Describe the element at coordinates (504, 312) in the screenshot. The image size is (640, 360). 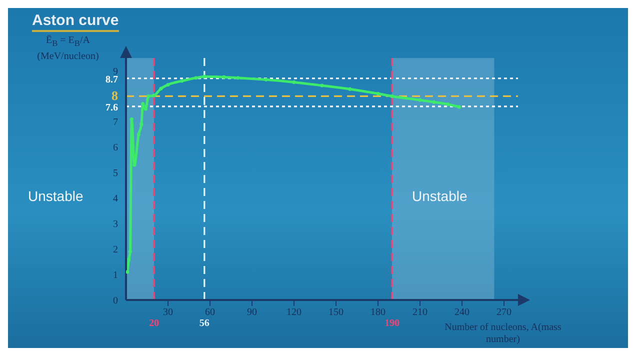
I see `x-tick-label: 270` at that location.